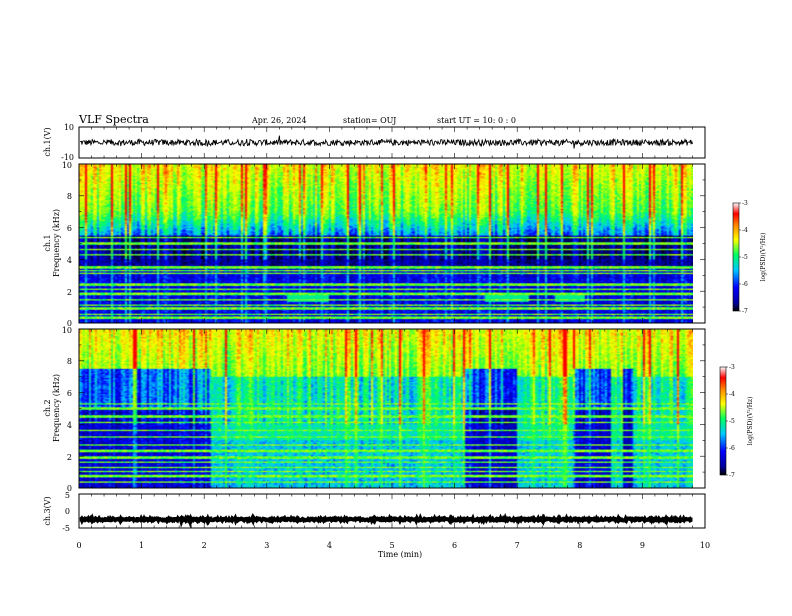  I want to click on ch2-spec-ytick-8: 8, so click(69, 361).